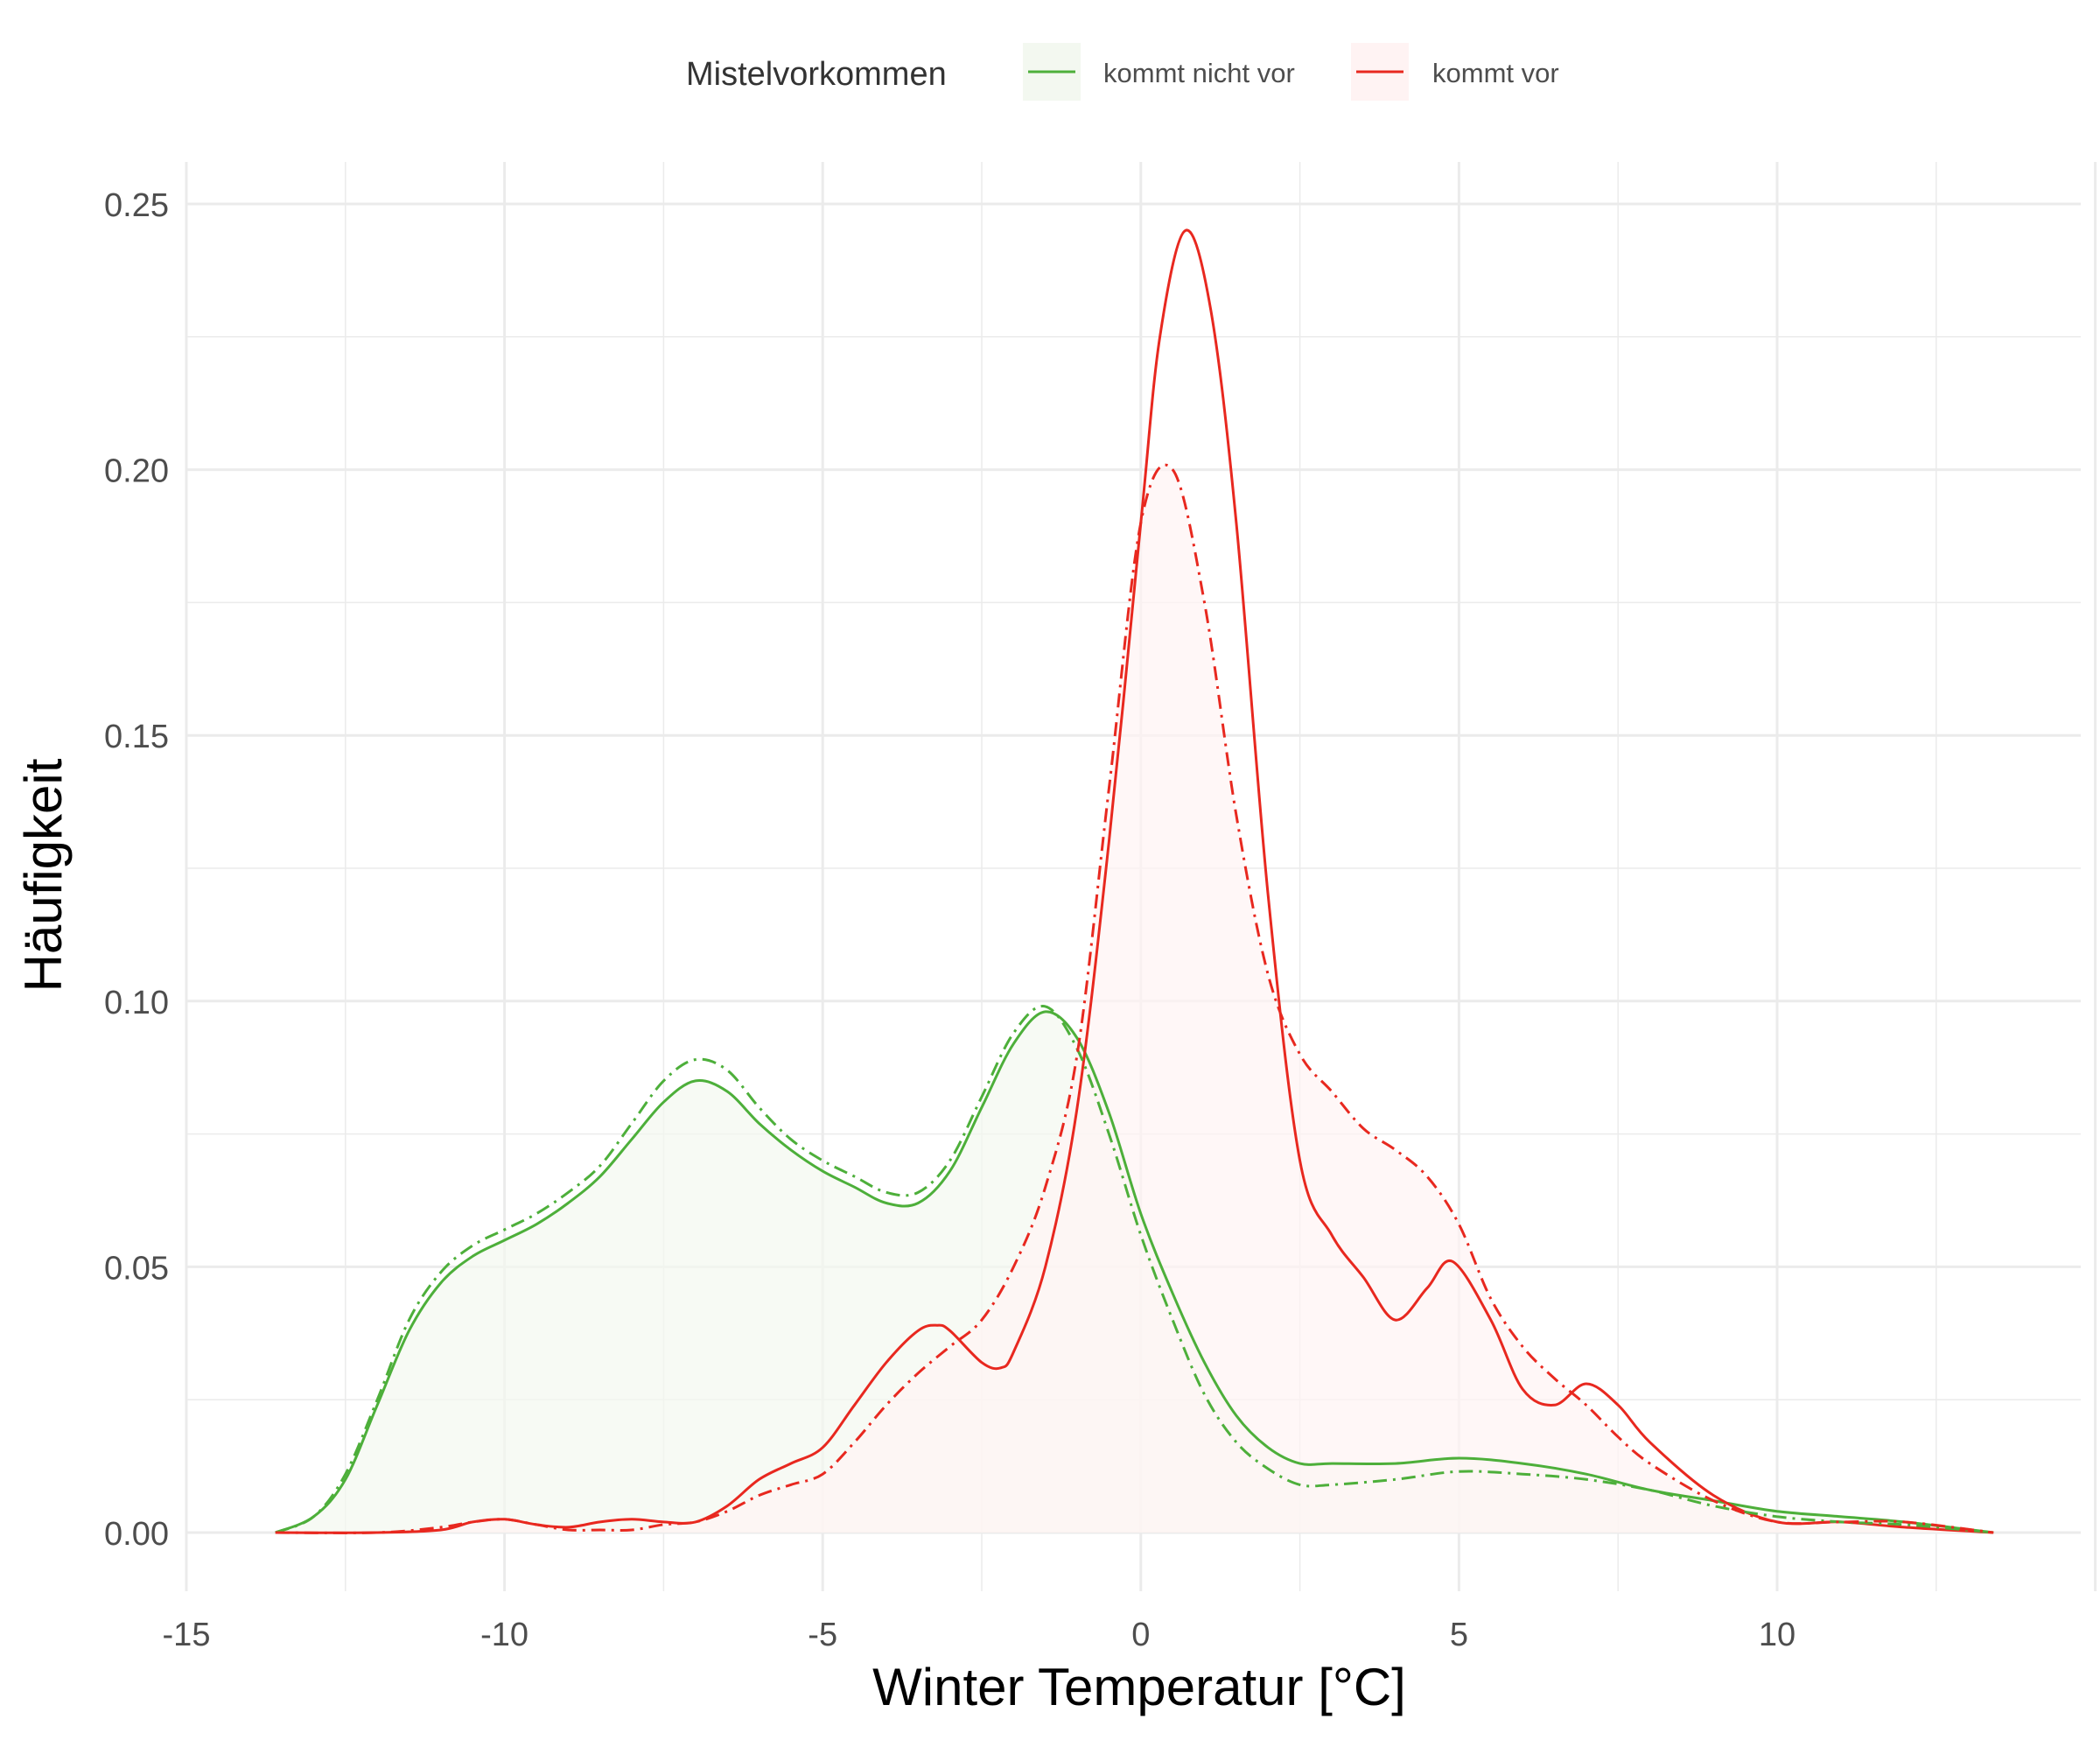 The height and width of the screenshot is (1740, 2100). I want to click on y-tick-label: 0.20, so click(136, 471).